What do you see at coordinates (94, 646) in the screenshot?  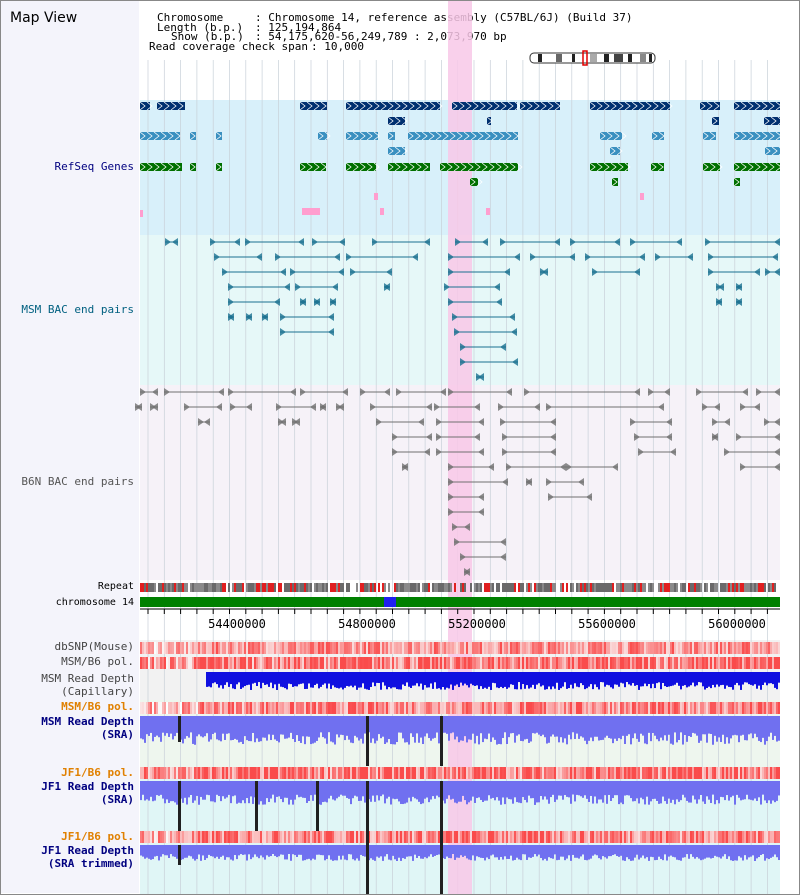 I see `track-label-dbsnp: dbSNP(Mouse)` at bounding box center [94, 646].